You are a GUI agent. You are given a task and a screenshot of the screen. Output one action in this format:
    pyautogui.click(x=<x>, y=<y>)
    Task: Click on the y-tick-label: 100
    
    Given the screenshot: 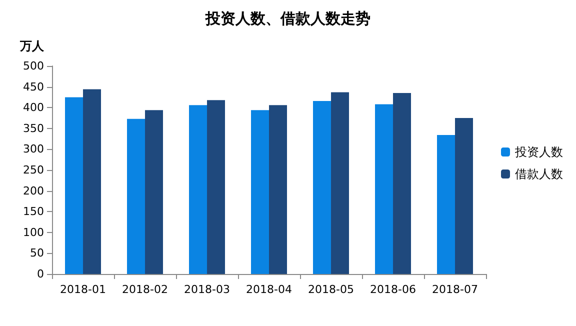 What is the action you would take?
    pyautogui.click(x=33, y=232)
    